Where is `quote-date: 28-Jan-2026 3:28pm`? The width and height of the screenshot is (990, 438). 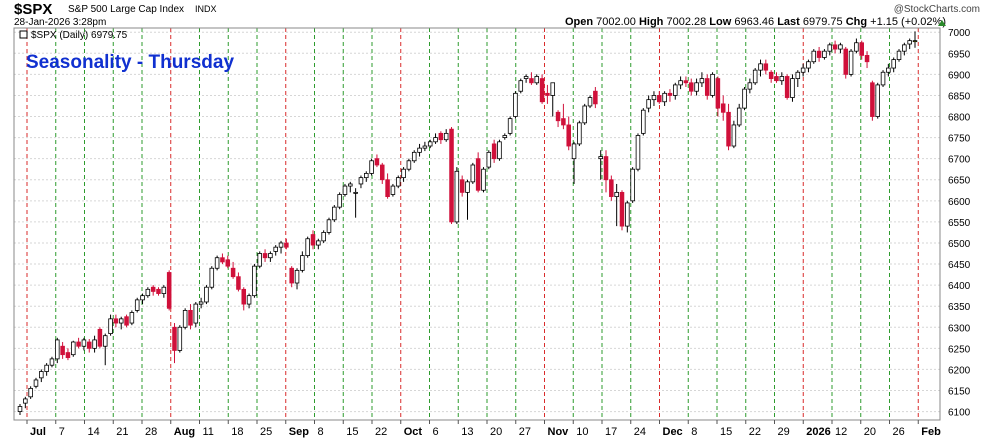 quote-date: 28-Jan-2026 3:28pm is located at coordinates (60, 22).